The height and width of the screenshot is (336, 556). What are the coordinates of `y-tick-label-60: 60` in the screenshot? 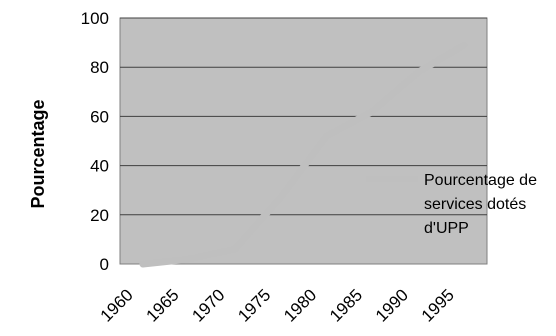 It's located at (99, 116).